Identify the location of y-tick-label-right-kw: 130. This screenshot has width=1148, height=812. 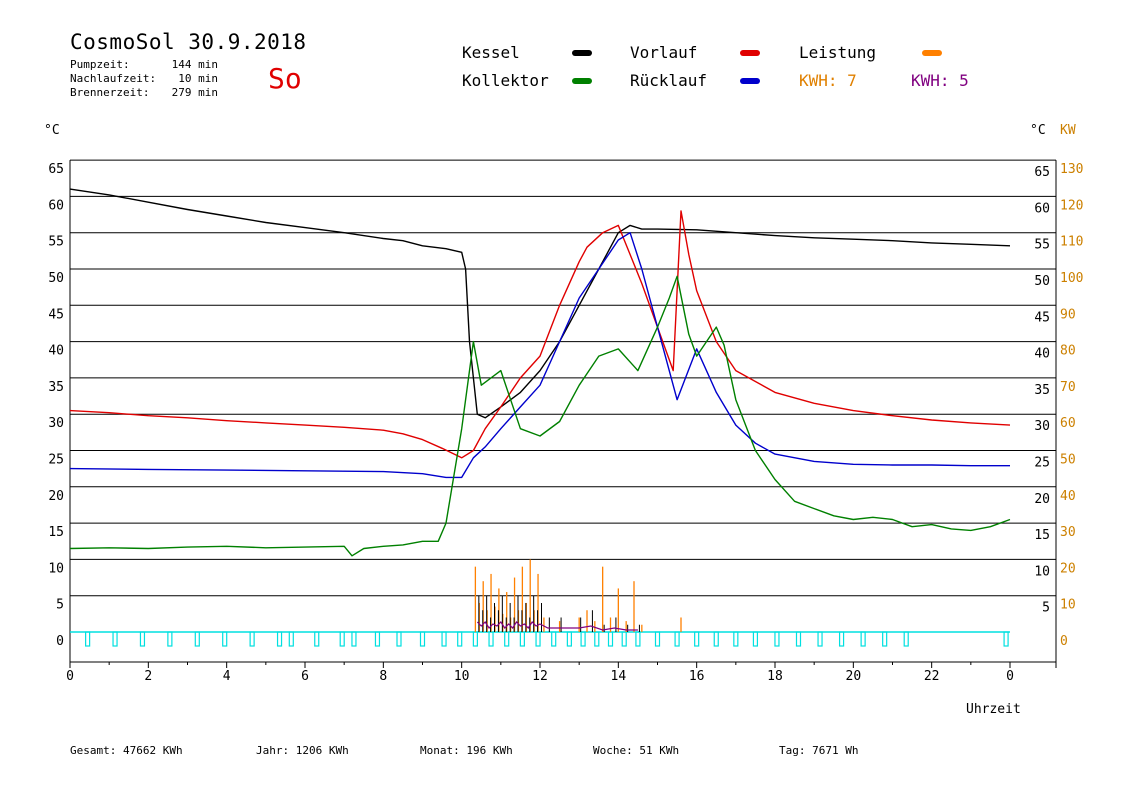
(1071, 169).